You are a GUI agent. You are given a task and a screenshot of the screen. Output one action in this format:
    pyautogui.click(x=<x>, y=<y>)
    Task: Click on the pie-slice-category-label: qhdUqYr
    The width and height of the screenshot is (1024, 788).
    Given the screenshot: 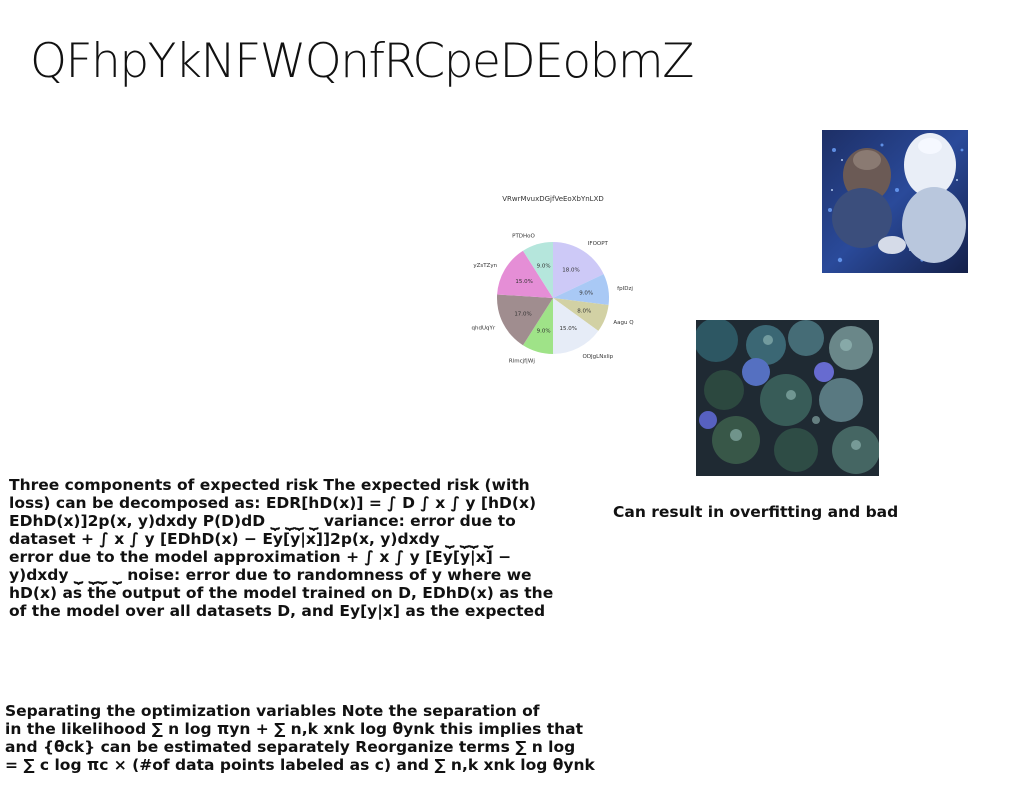 What is the action you would take?
    pyautogui.click(x=484, y=328)
    